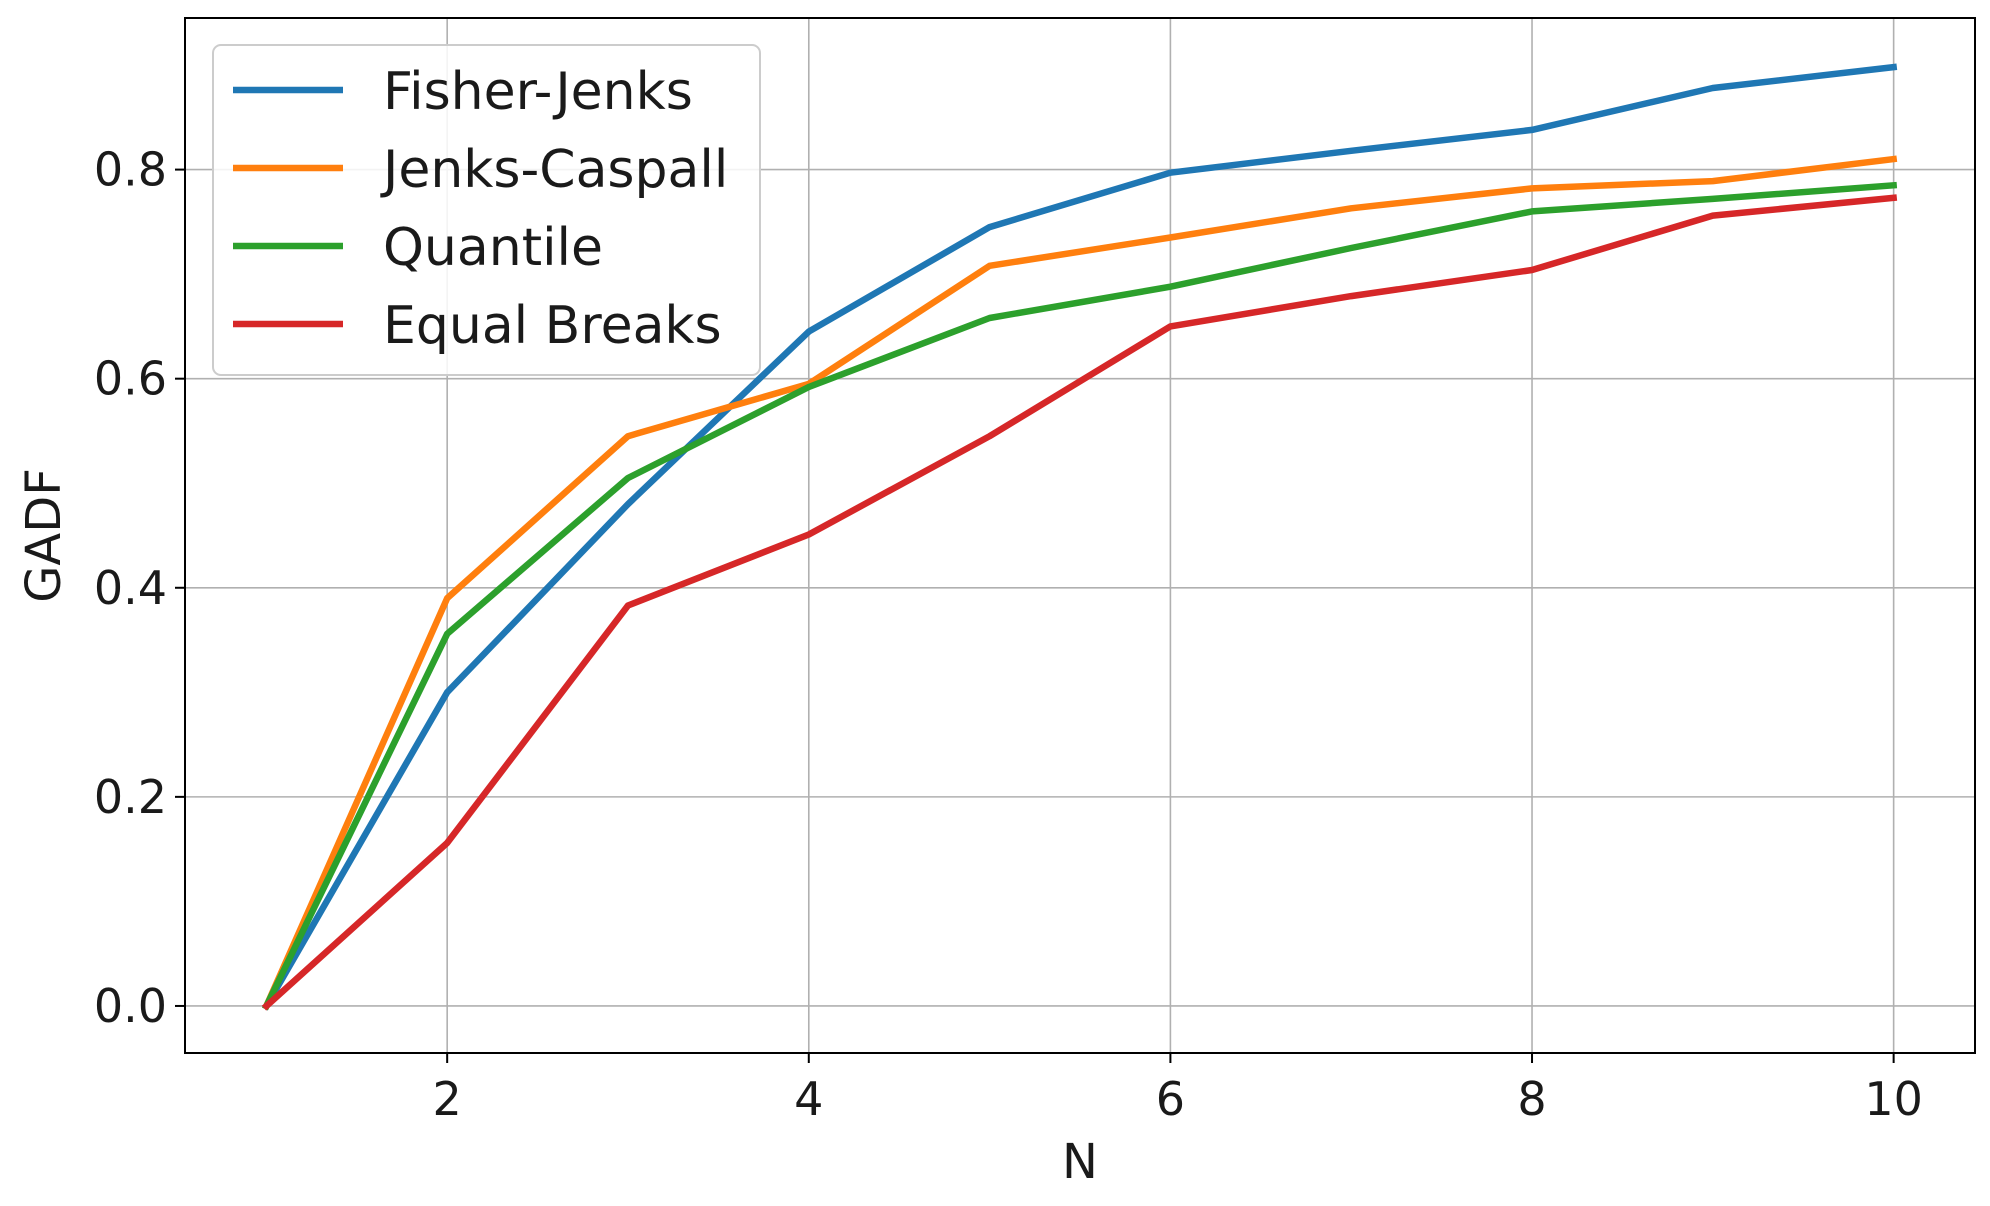 The image size is (1990, 1206). Describe the element at coordinates (1531, 1099) in the screenshot. I see `x-tick-label: 8` at that location.